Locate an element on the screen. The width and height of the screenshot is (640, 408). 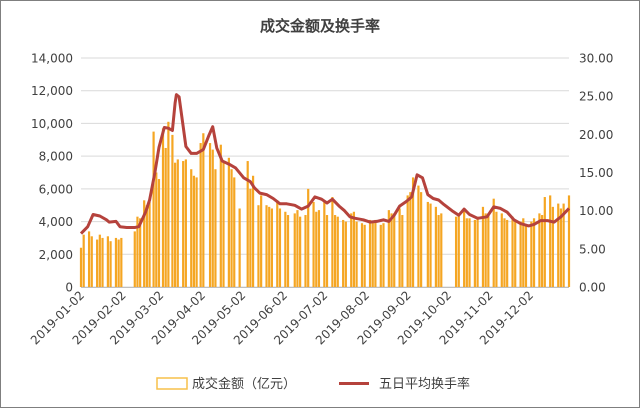
y-left-tick-label: 14,000 is located at coordinates (52, 59).